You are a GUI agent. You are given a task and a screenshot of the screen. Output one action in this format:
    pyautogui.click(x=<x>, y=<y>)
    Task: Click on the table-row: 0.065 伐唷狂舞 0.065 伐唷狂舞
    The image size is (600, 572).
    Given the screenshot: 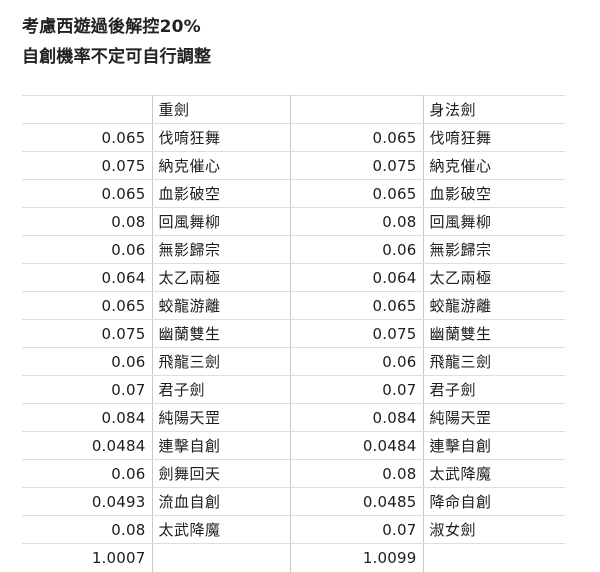 What is the action you would take?
    pyautogui.click(x=293, y=137)
    